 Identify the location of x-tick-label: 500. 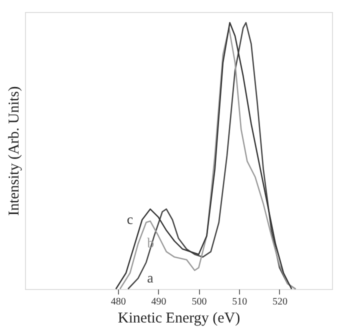
(199, 302).